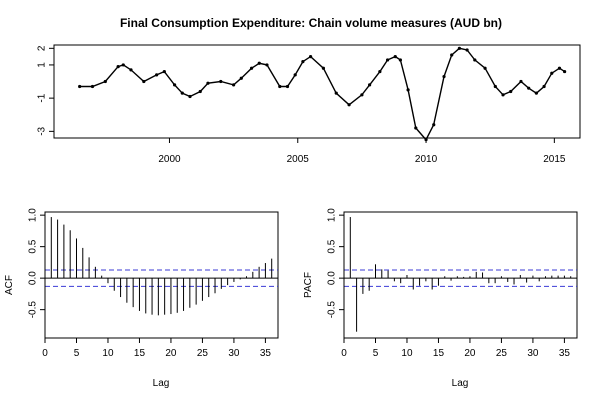 This screenshot has height=400, width=600. What do you see at coordinates (533, 353) in the screenshot?
I see `pacf-x-tick-label: 30` at bounding box center [533, 353].